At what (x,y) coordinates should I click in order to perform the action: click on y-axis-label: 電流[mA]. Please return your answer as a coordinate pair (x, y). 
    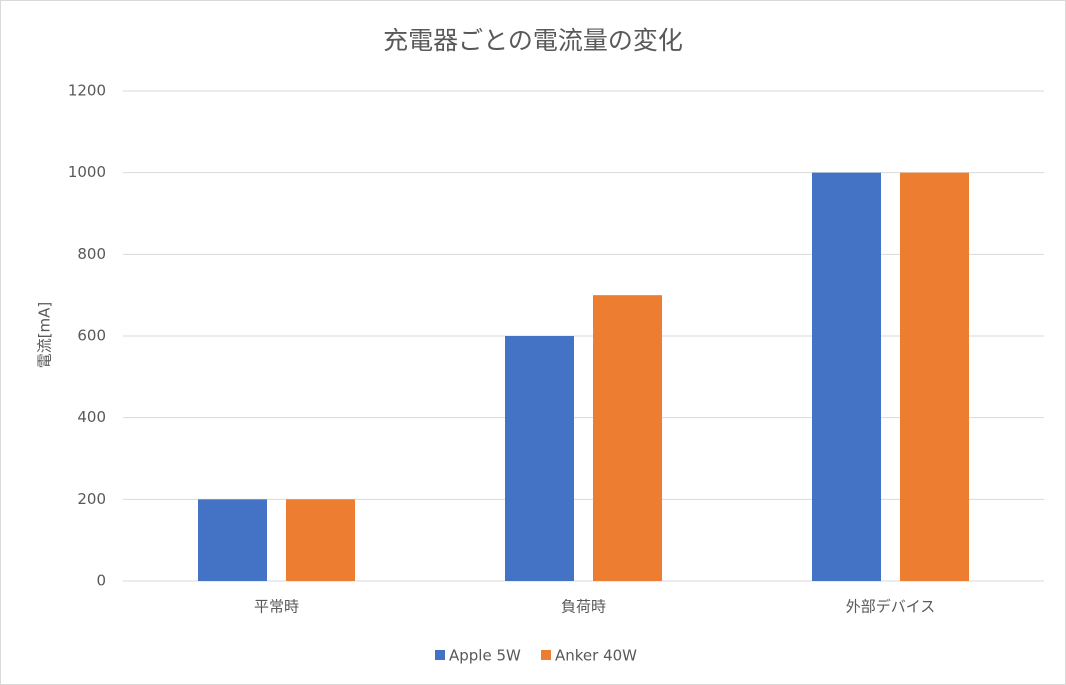
    Looking at the image, I should click on (45, 335).